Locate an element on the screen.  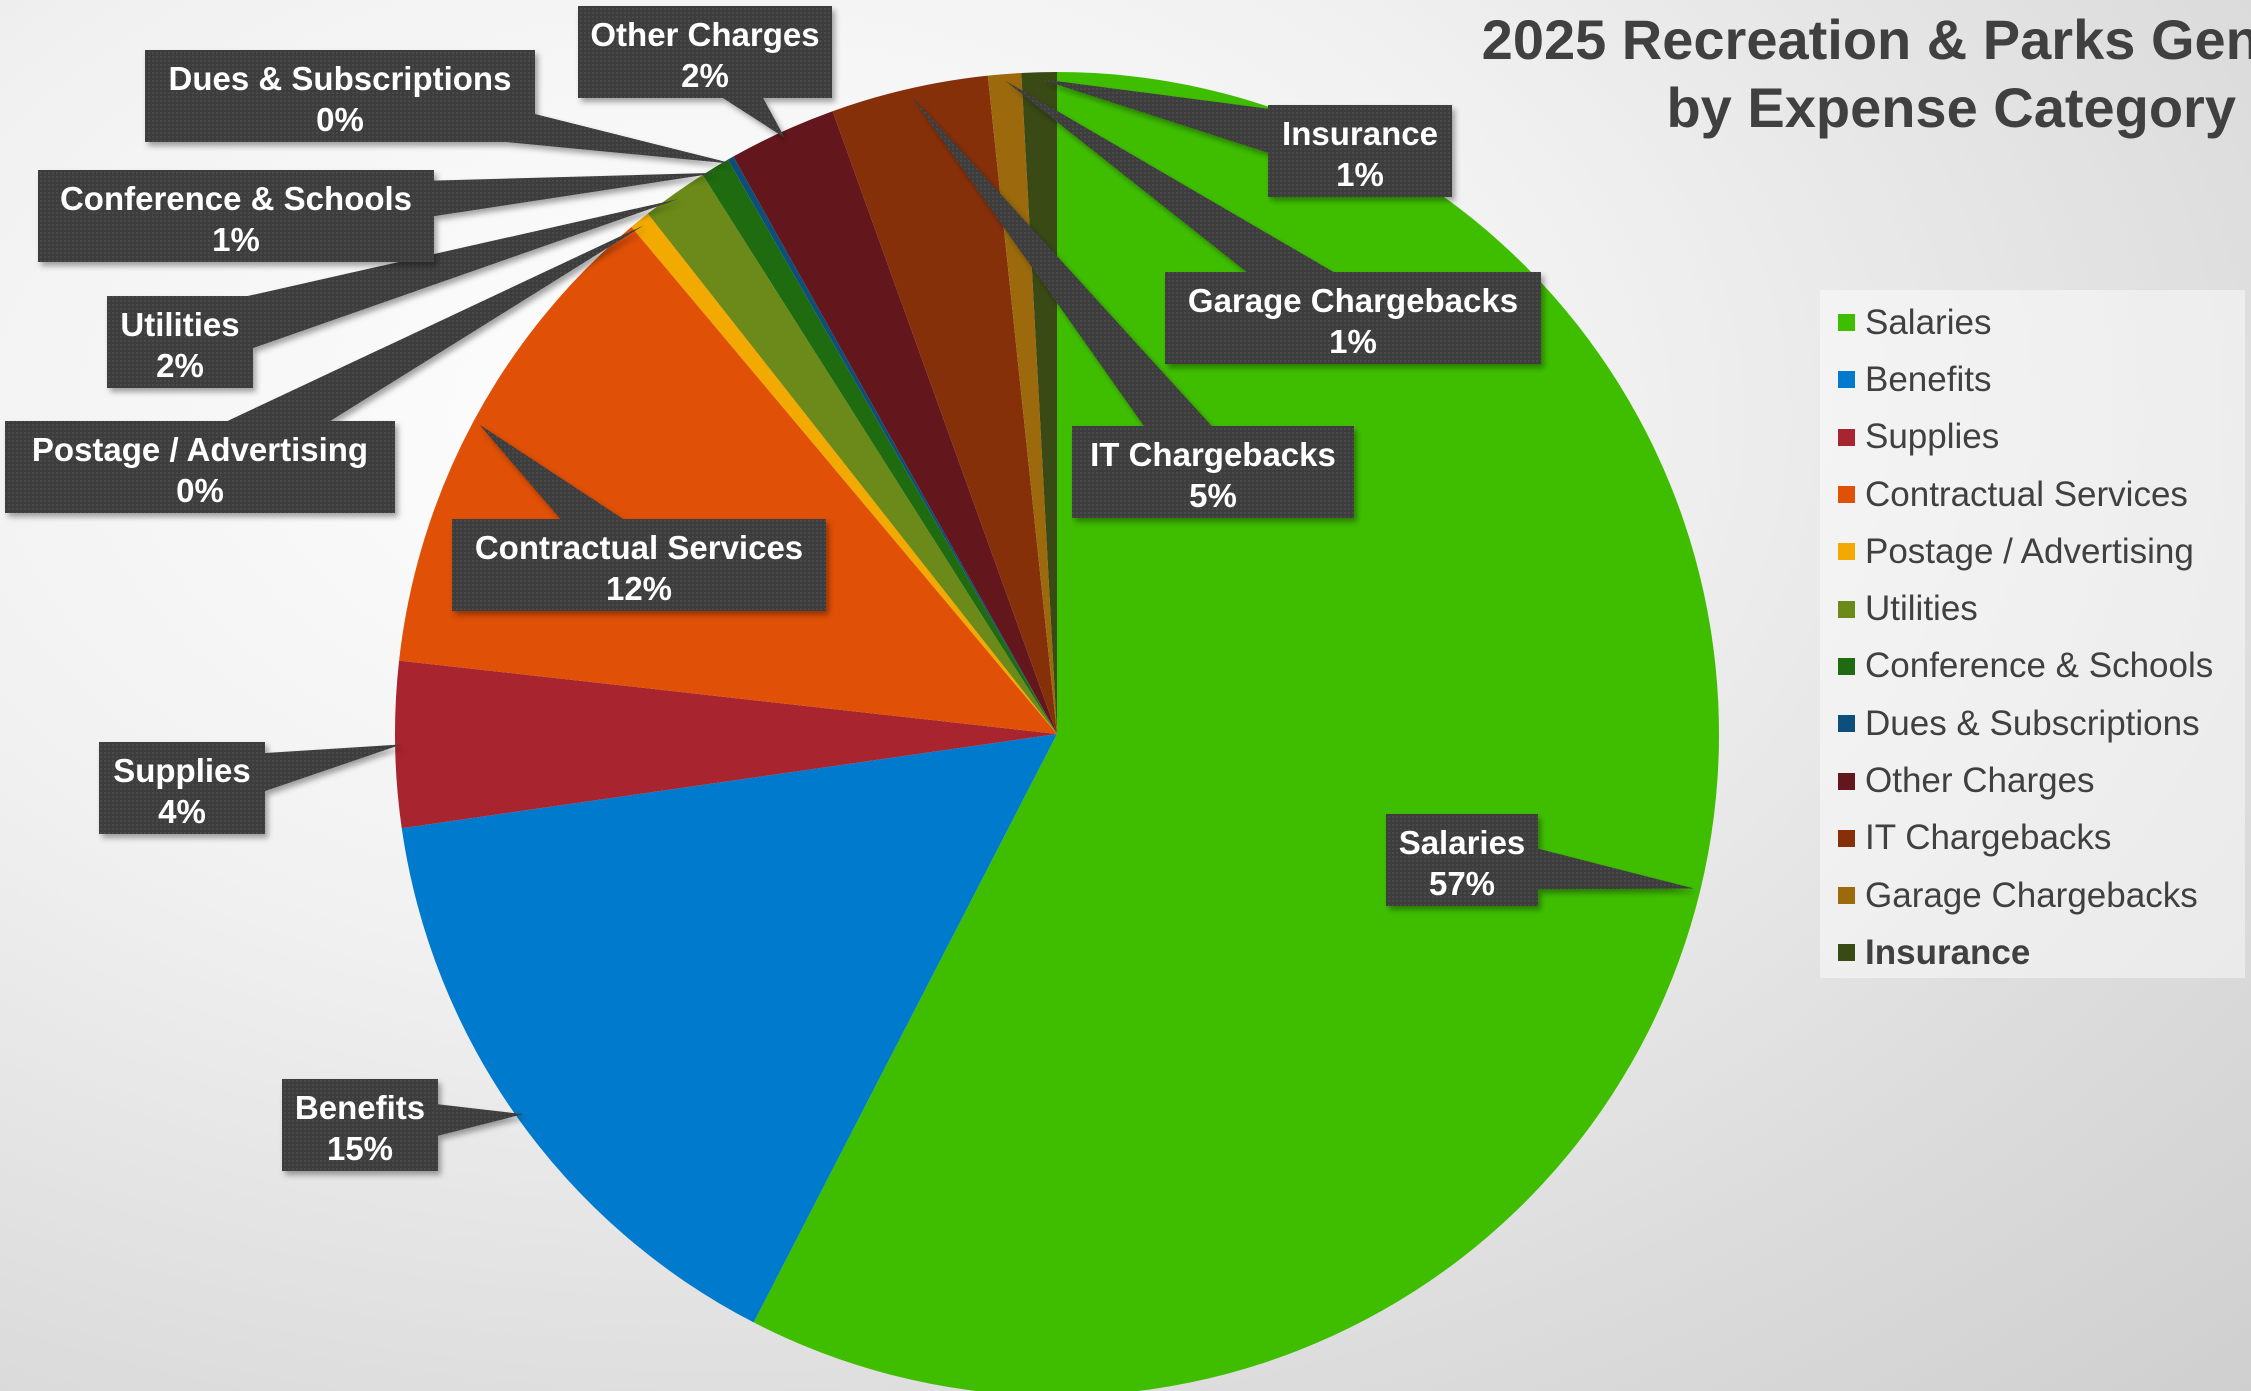
data-label-it-chargebacks is located at coordinates (1132, 306).